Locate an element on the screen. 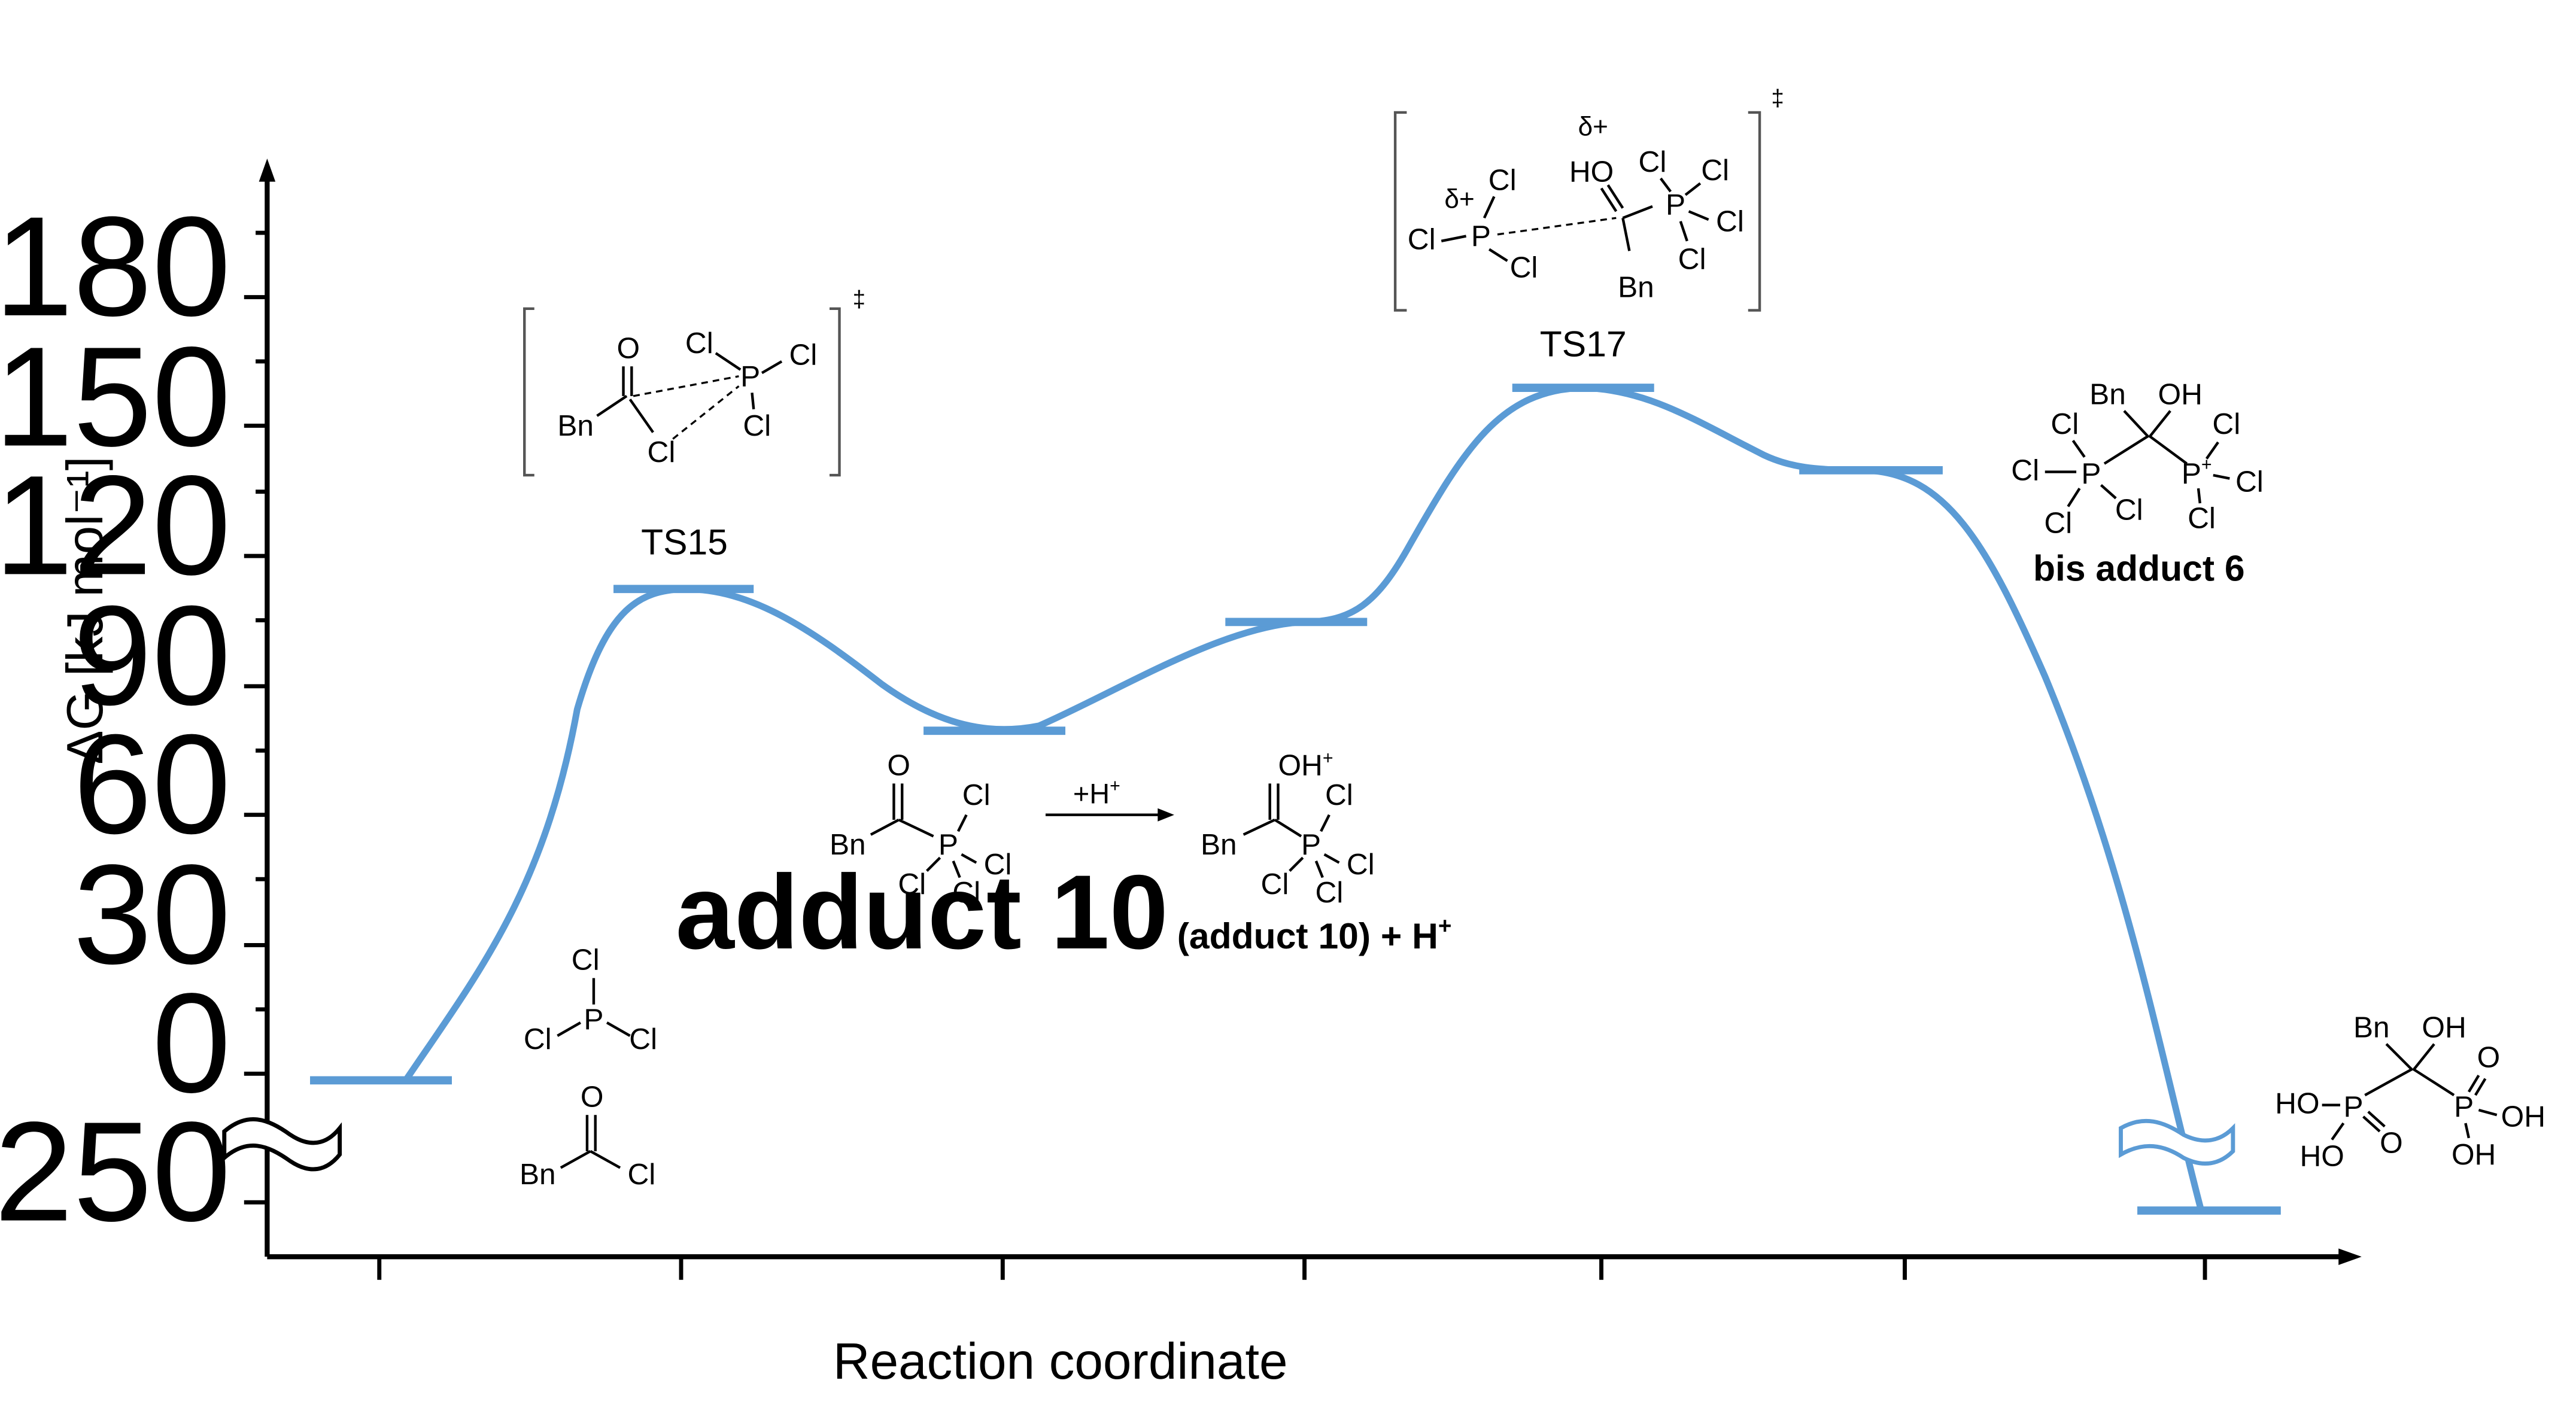  structure-pcl3: Cl P Cl Cl is located at coordinates (590, 1000).